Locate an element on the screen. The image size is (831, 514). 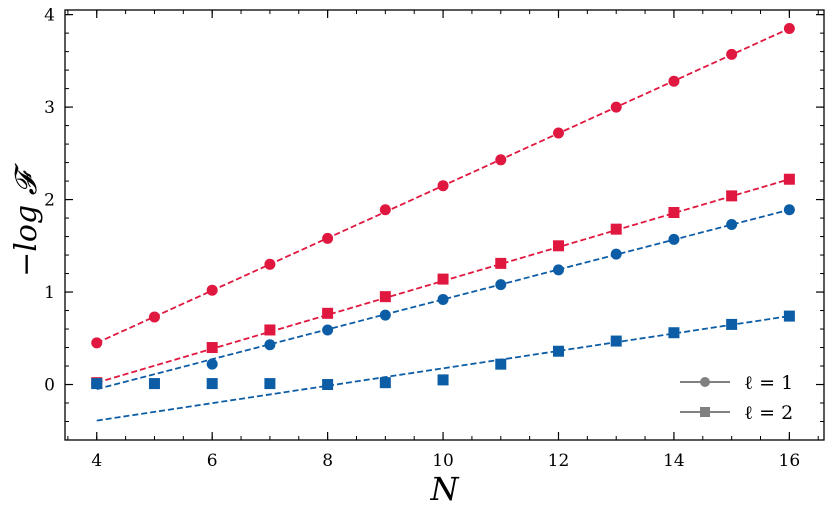
y-tick-label: 0 is located at coordinates (49, 386).